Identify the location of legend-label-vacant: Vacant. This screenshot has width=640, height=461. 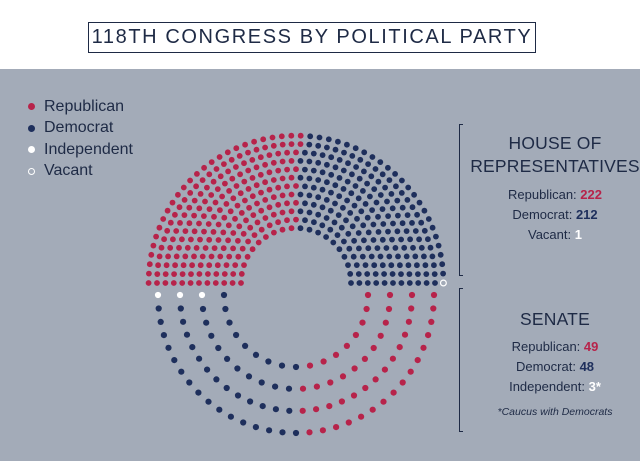
(68, 171).